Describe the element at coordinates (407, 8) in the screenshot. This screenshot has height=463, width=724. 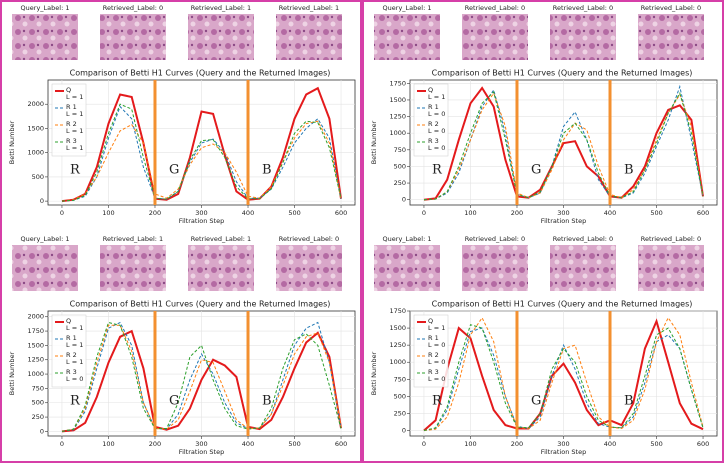
I see `image-label: Query_Label: 1` at that location.